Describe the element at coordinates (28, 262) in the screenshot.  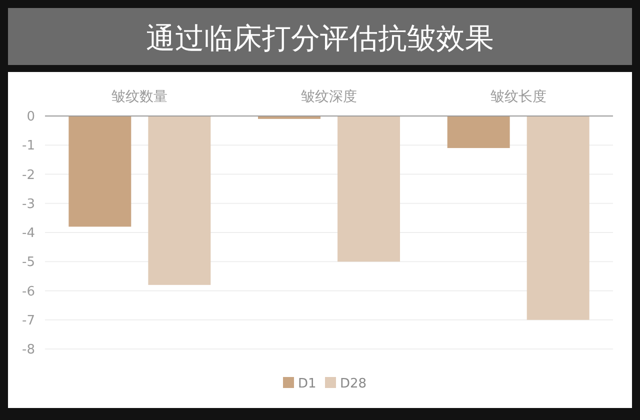
I see `y-tick-label: -5` at that location.